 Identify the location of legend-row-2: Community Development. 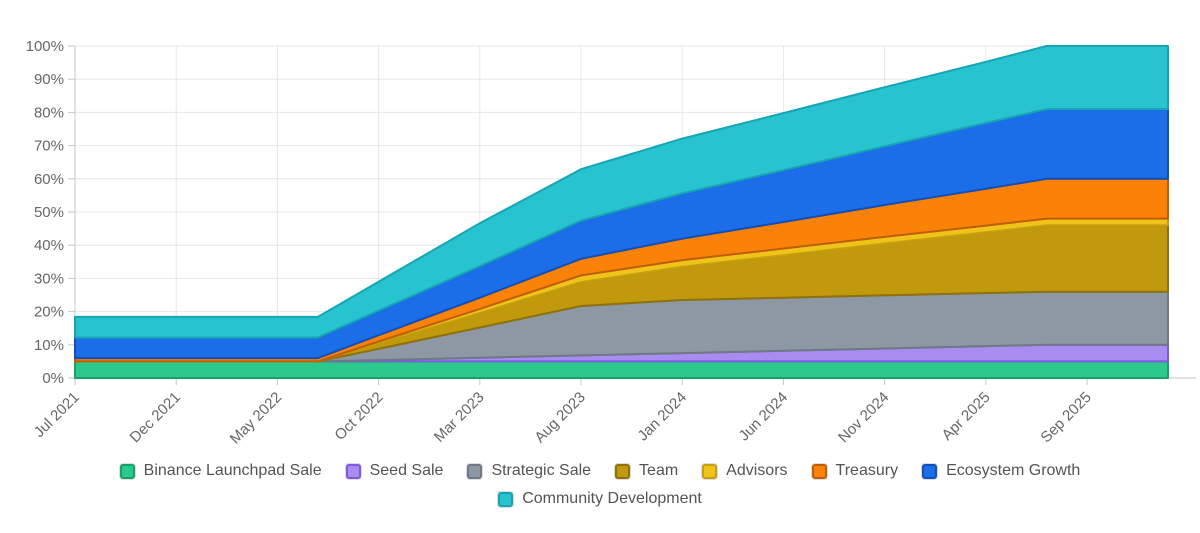
(600, 499).